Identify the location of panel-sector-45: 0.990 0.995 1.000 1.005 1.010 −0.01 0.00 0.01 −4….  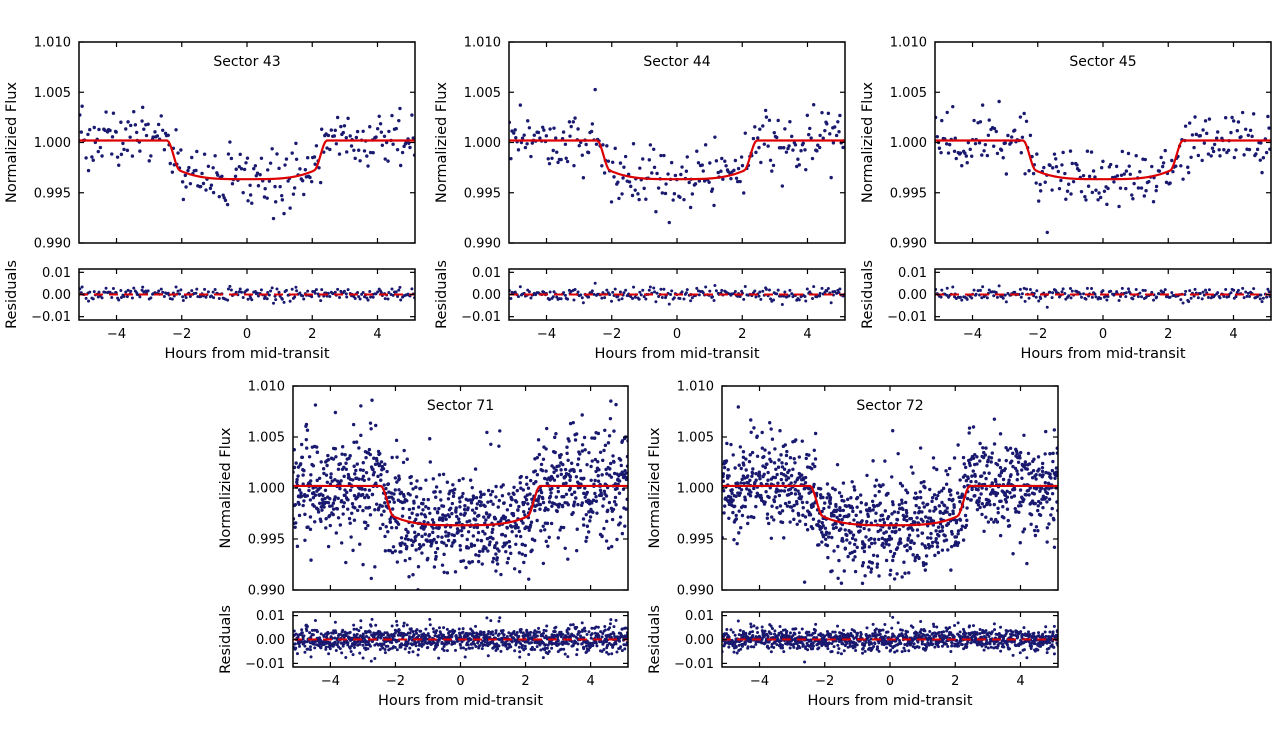
(1066, 199).